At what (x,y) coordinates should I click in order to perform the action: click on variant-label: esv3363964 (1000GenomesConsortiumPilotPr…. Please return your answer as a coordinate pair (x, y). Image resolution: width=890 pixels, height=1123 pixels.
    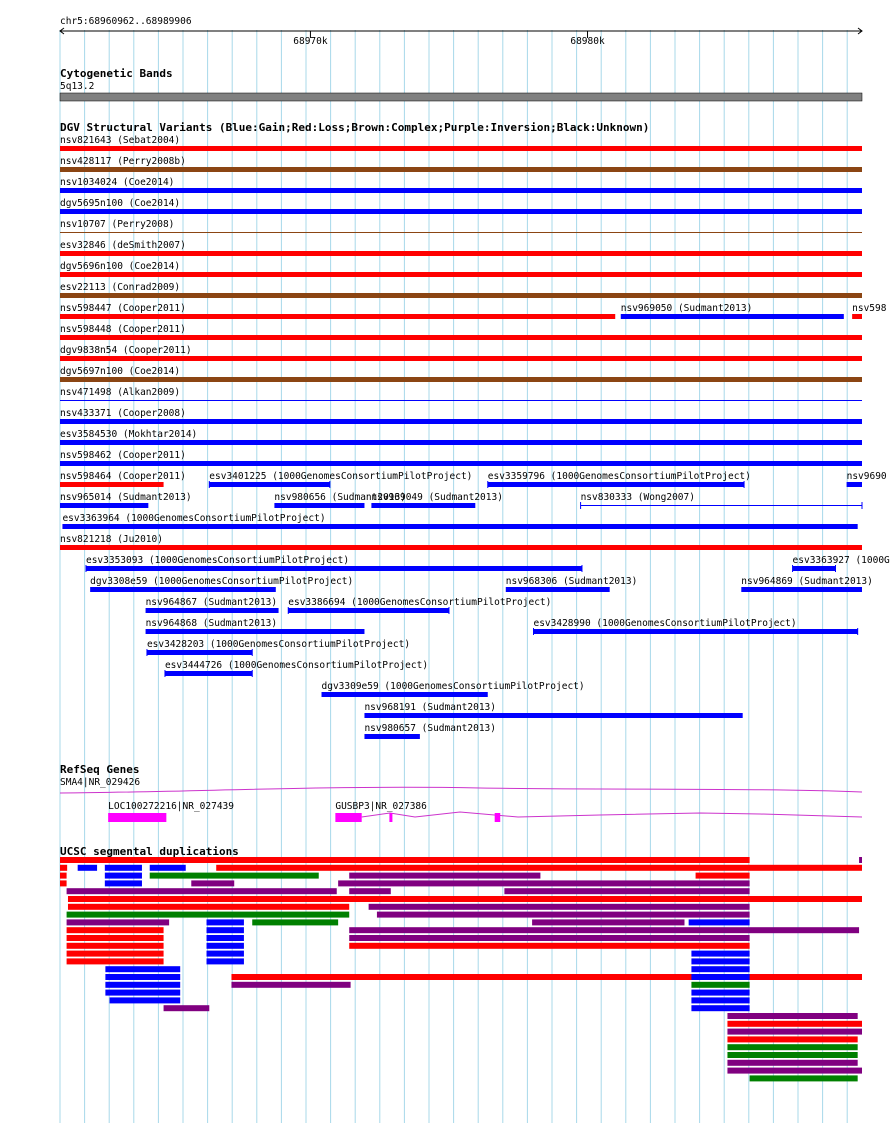
    Looking at the image, I should click on (193, 518).